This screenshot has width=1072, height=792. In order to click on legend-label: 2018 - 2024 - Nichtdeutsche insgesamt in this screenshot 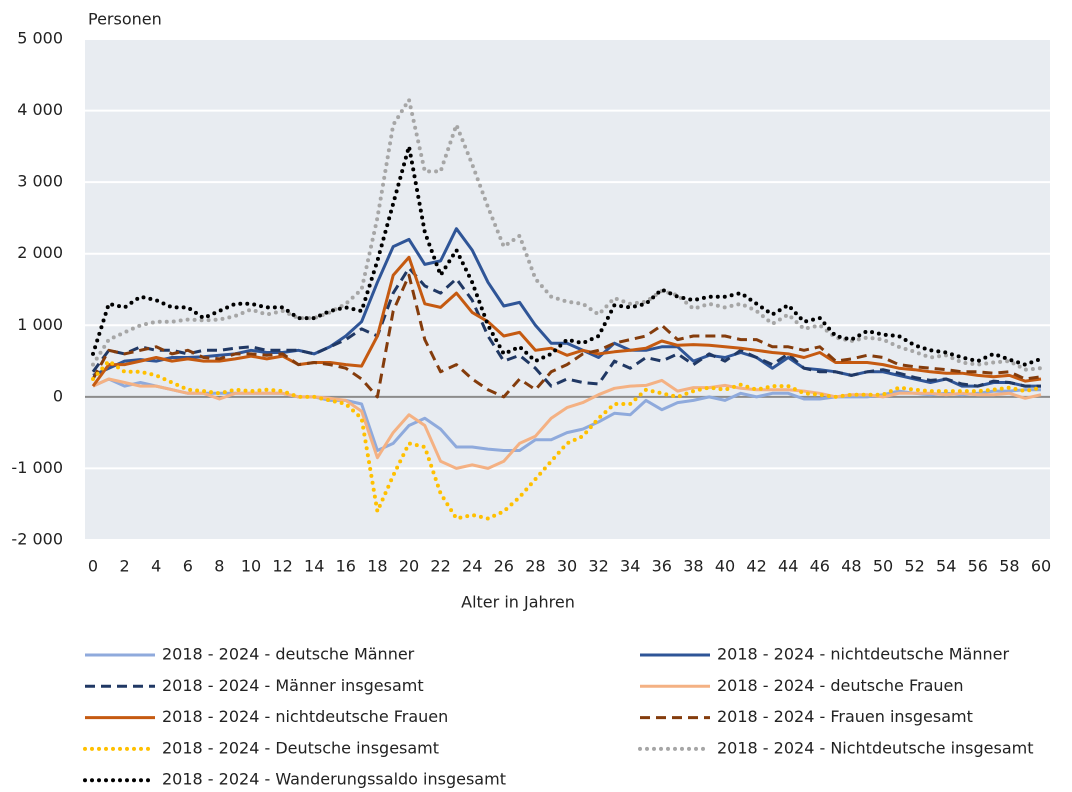, I will do `click(875, 747)`.